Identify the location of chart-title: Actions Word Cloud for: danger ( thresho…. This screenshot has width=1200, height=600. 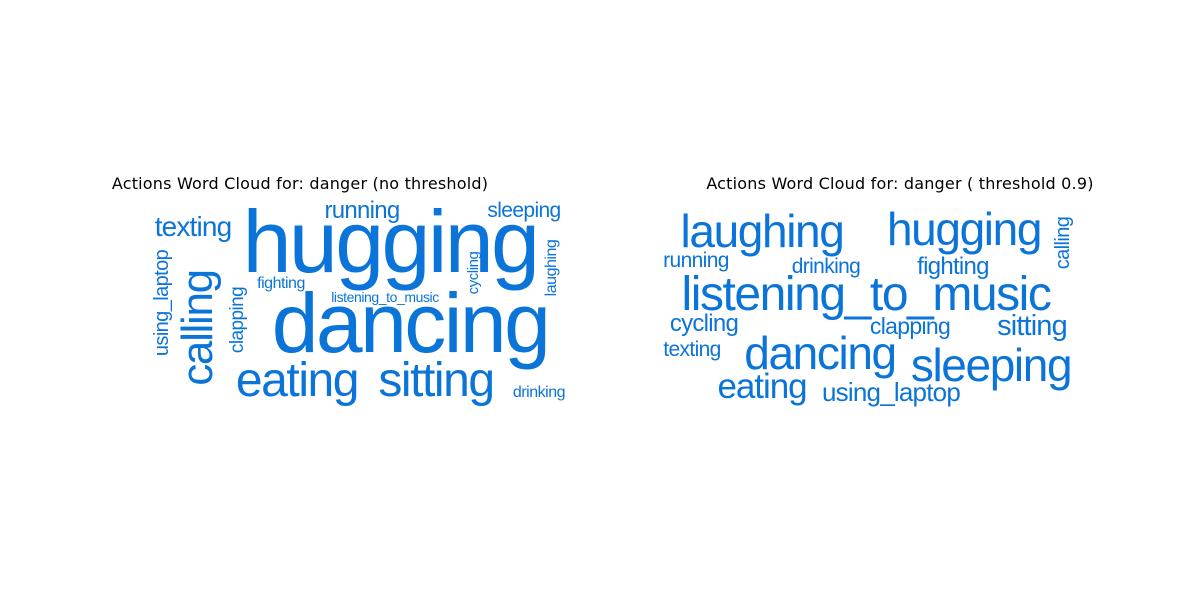
(900, 183).